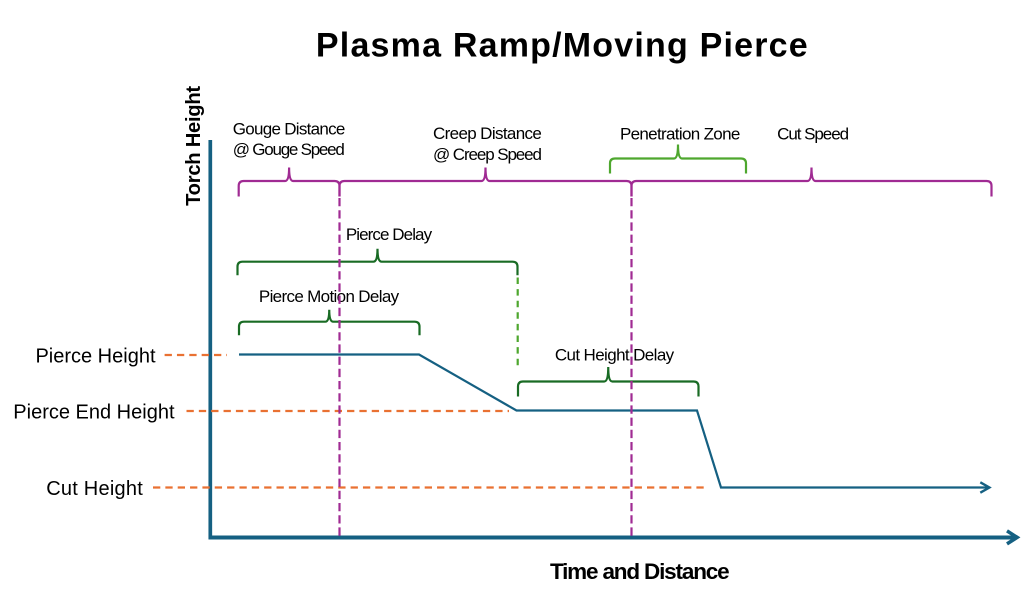 The width and height of the screenshot is (1032, 596). I want to click on svg-text: @ Creep Speed, so click(487, 154).